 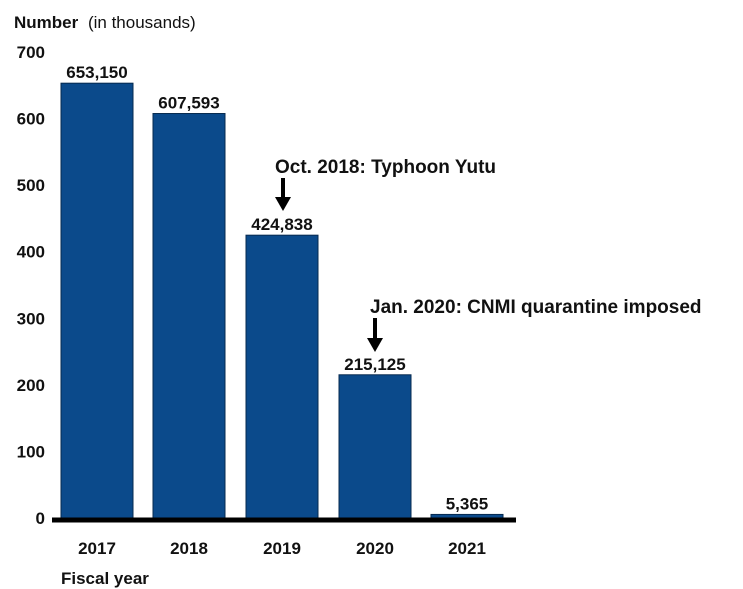 What do you see at coordinates (374, 364) in the screenshot?
I see `data-label-2020: 215,125` at bounding box center [374, 364].